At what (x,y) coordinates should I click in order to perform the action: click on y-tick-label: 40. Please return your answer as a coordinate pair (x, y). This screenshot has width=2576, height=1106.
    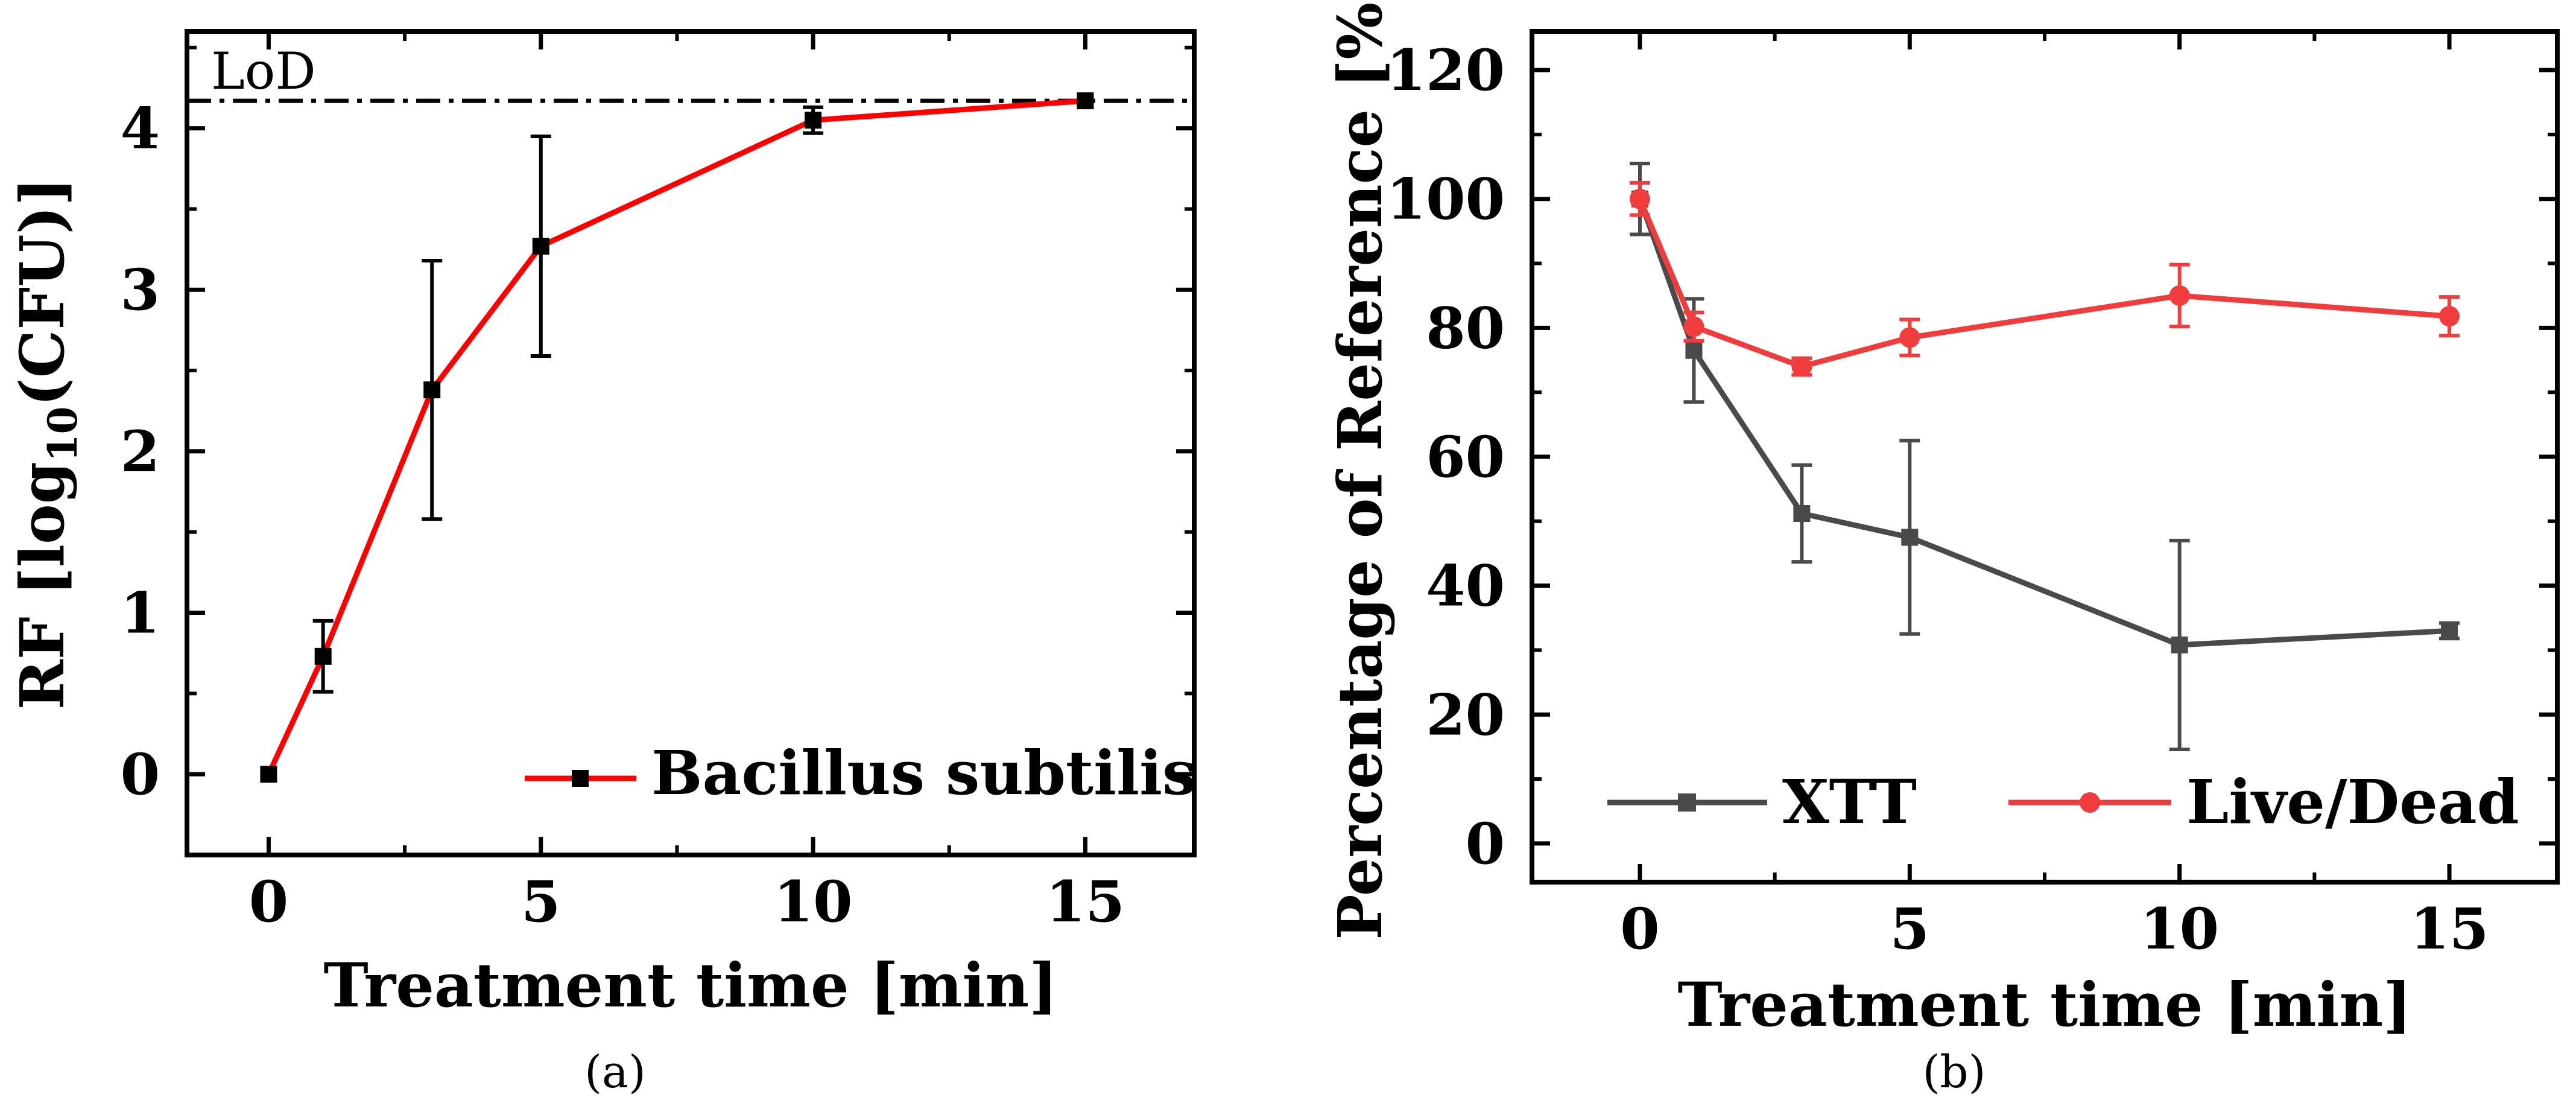
    Looking at the image, I should click on (1465, 586).